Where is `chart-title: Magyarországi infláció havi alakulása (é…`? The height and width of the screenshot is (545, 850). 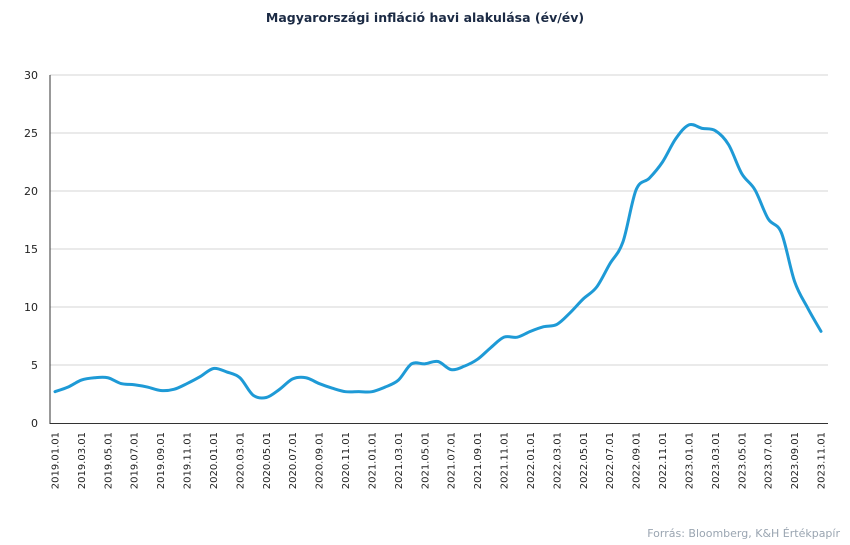
chart-title: Magyarországi infláció havi alakulása (é… is located at coordinates (425, 17).